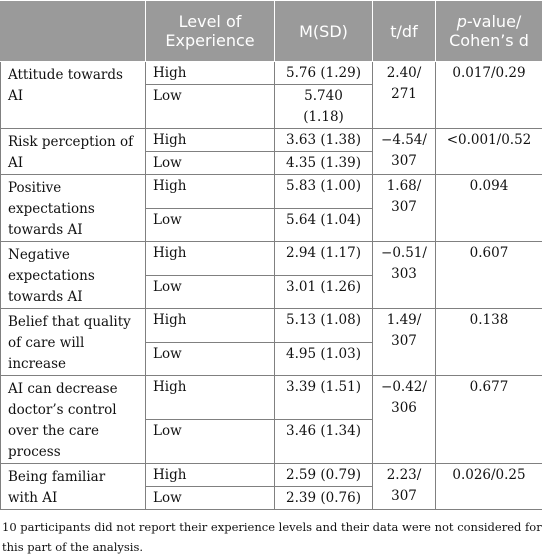  What do you see at coordinates (404, 152) in the screenshot?
I see `t-df-value: −4.54/ 307` at bounding box center [404, 152].